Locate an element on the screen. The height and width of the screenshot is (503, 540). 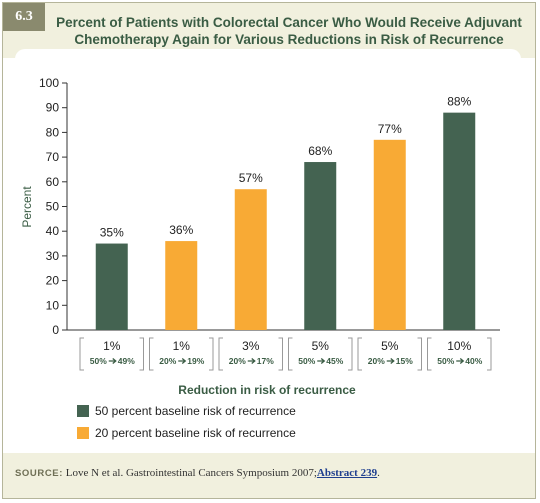
bar-value-label: 35% is located at coordinates (112, 233).